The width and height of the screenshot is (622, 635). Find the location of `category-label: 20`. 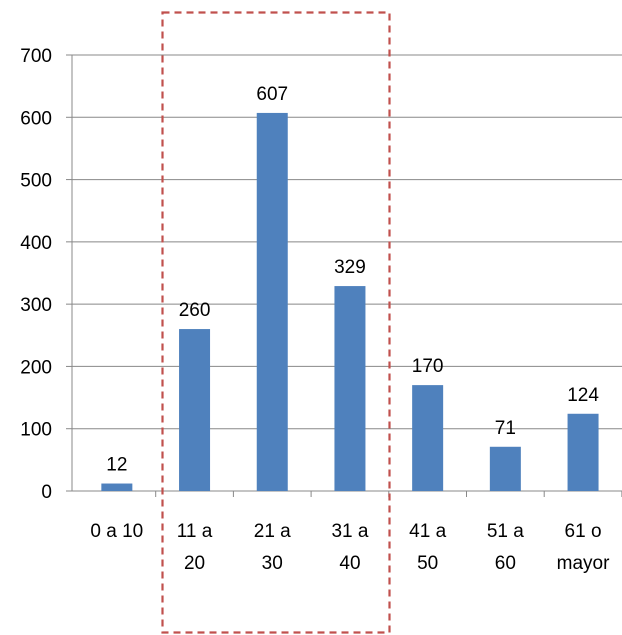

category-label: 20 is located at coordinates (194, 563).